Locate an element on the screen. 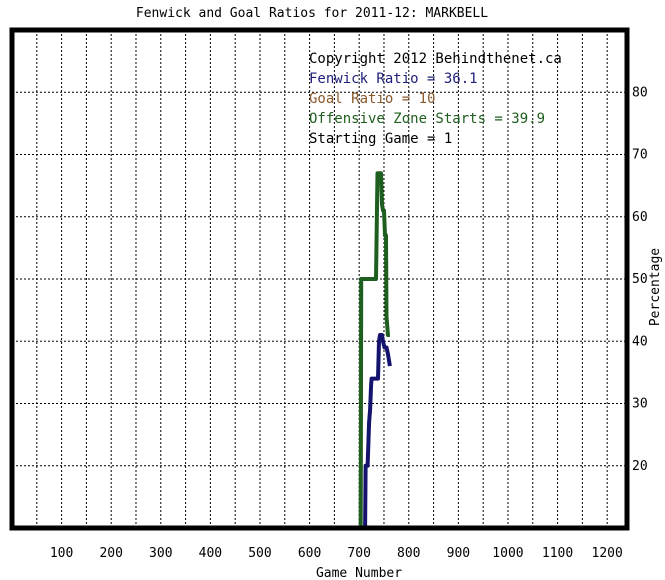  y-tick-label: 50 is located at coordinates (640, 279).